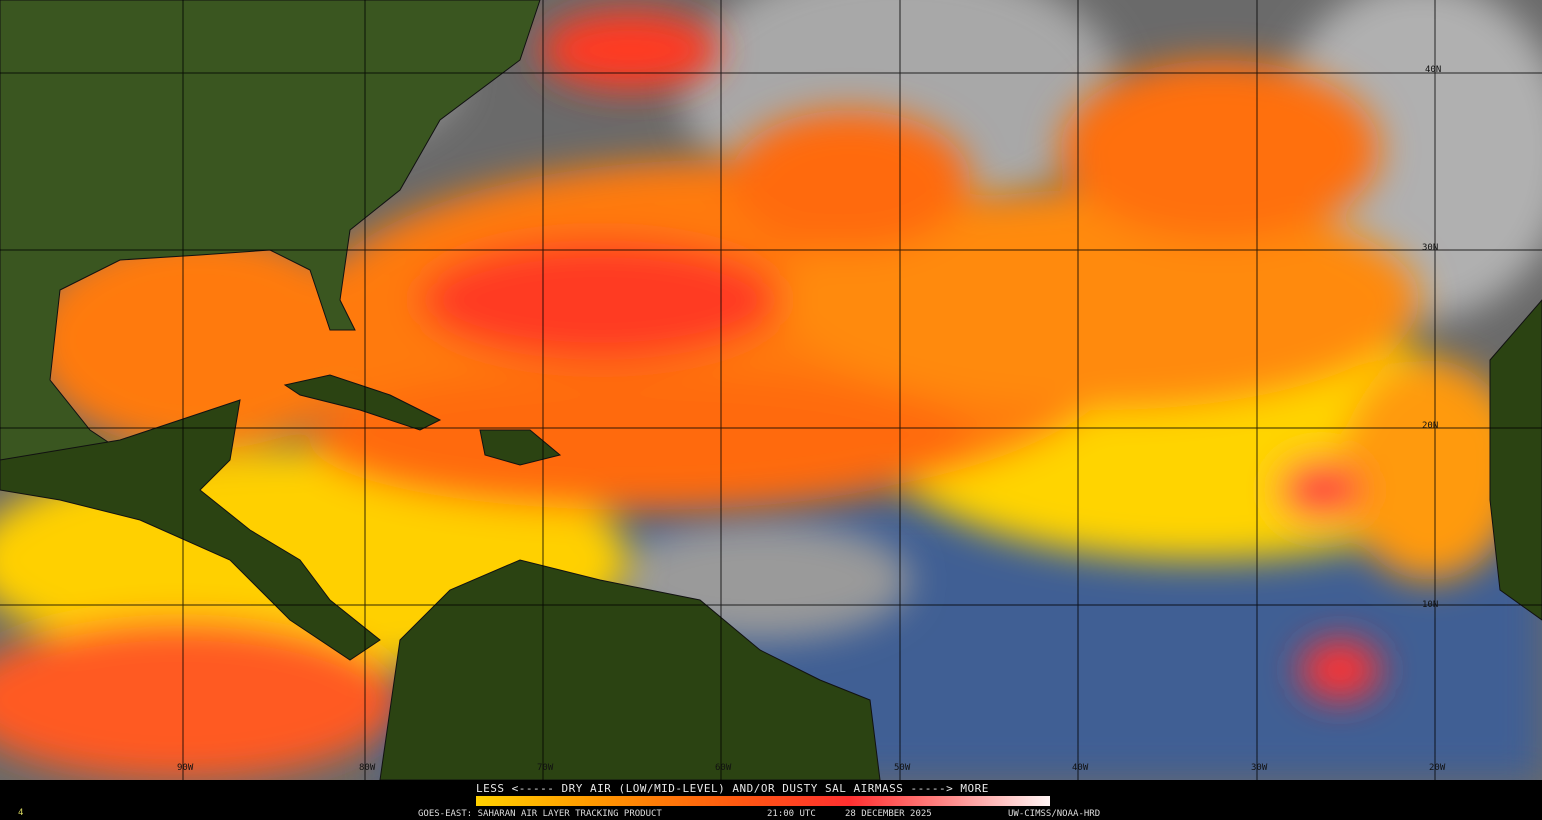  Describe the element at coordinates (21, 813) in the screenshot. I see `frame-number: 4` at that location.